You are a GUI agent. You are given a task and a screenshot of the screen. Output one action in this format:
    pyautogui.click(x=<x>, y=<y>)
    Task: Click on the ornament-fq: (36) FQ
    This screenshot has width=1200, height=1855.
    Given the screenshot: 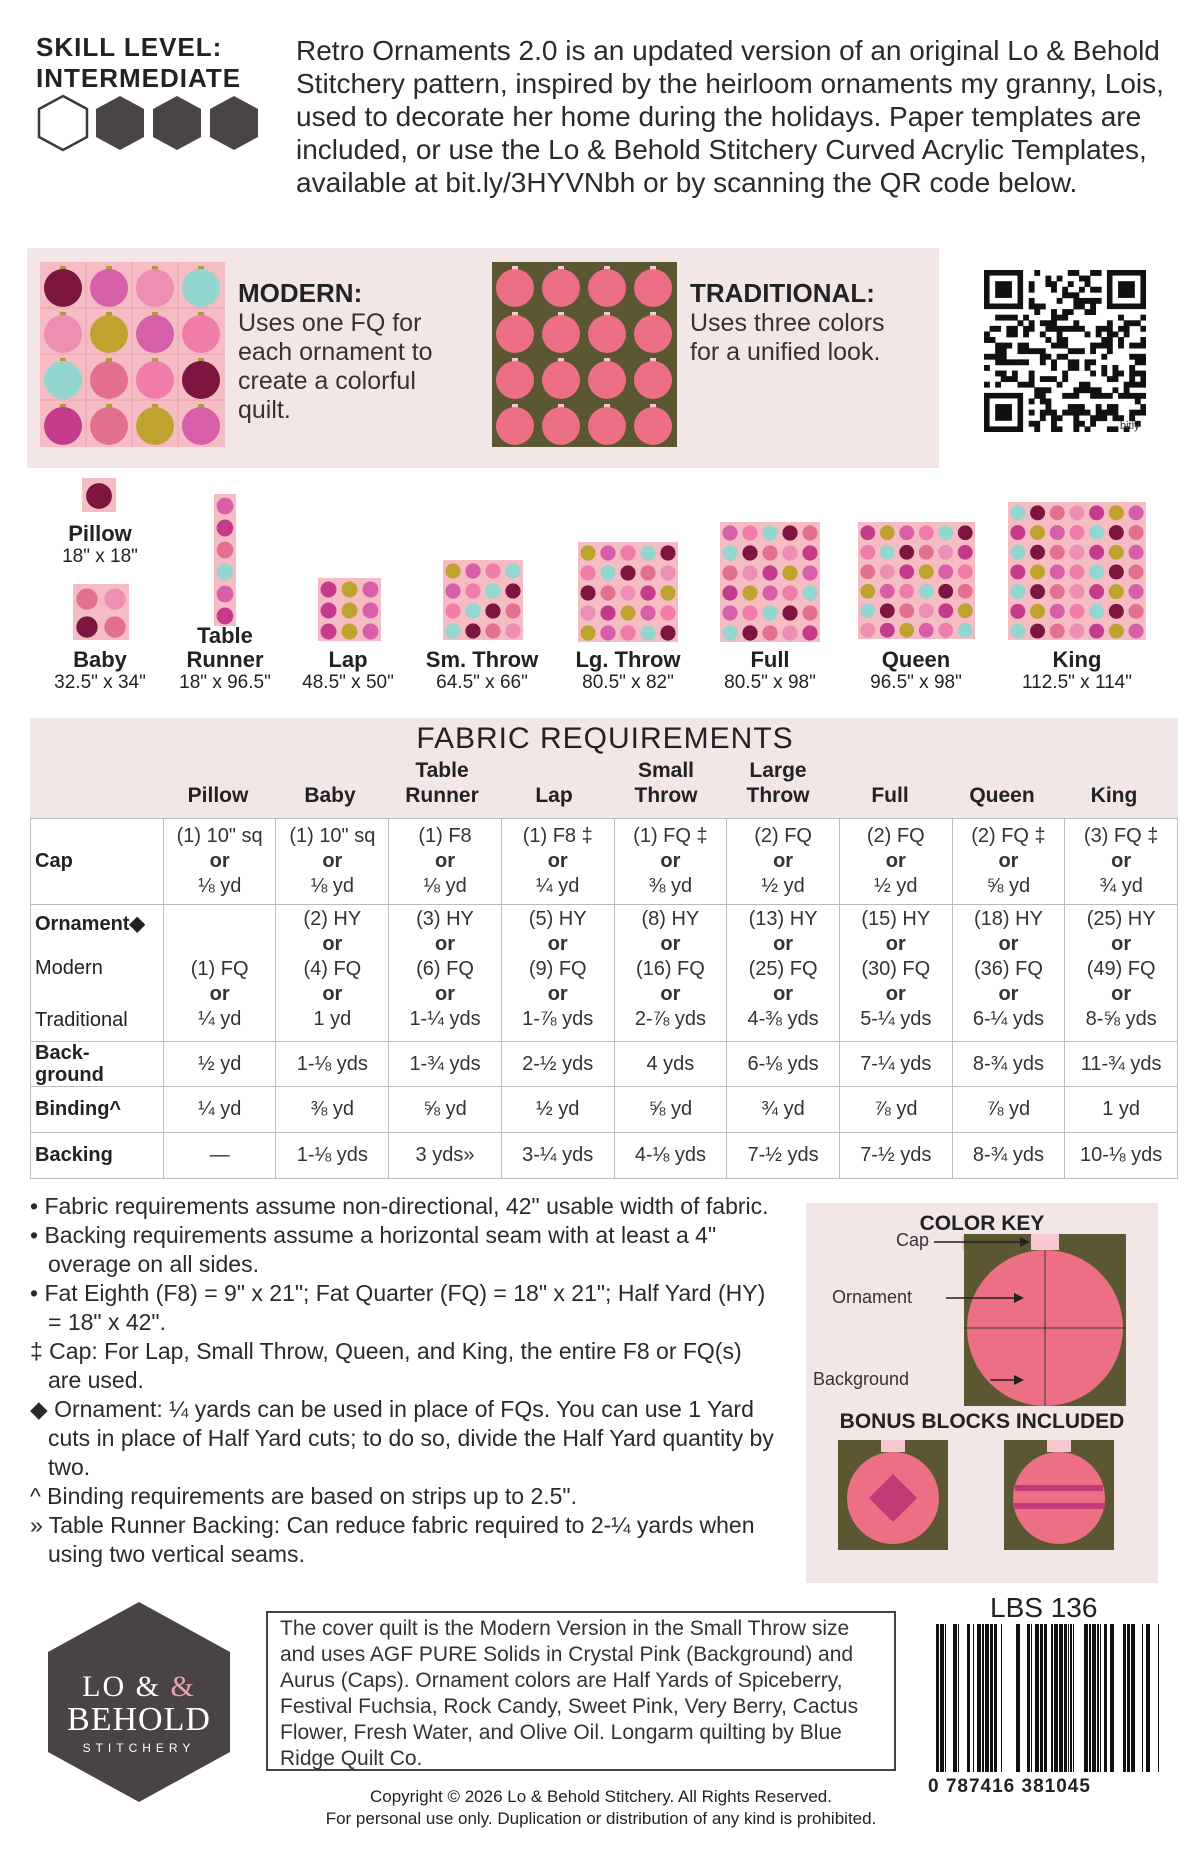 What is the action you would take?
    pyautogui.click(x=1008, y=969)
    